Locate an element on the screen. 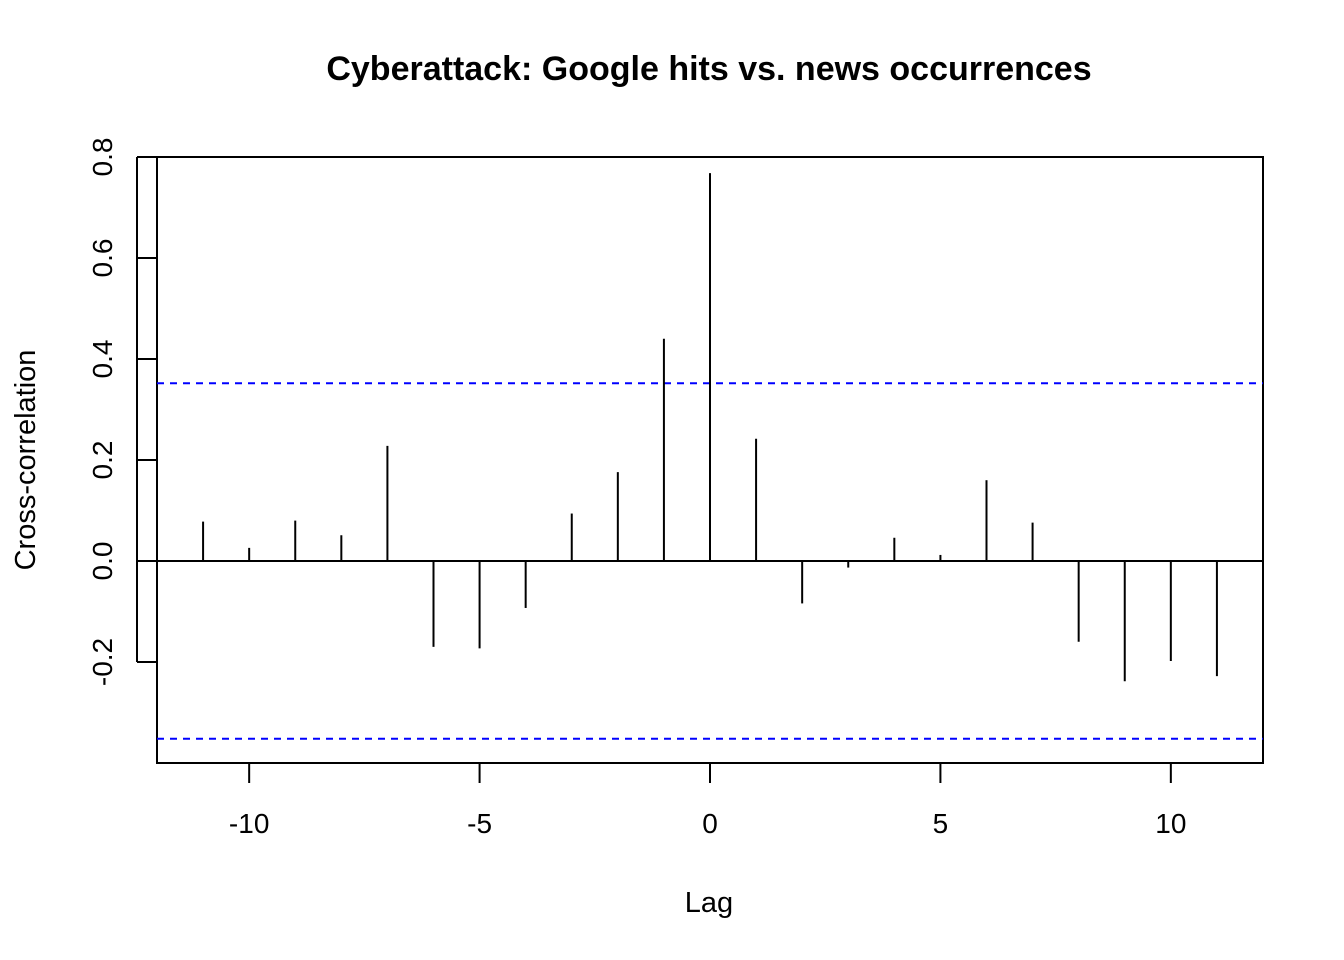 The image size is (1344, 960). x-tick-label: -5 is located at coordinates (479, 823).